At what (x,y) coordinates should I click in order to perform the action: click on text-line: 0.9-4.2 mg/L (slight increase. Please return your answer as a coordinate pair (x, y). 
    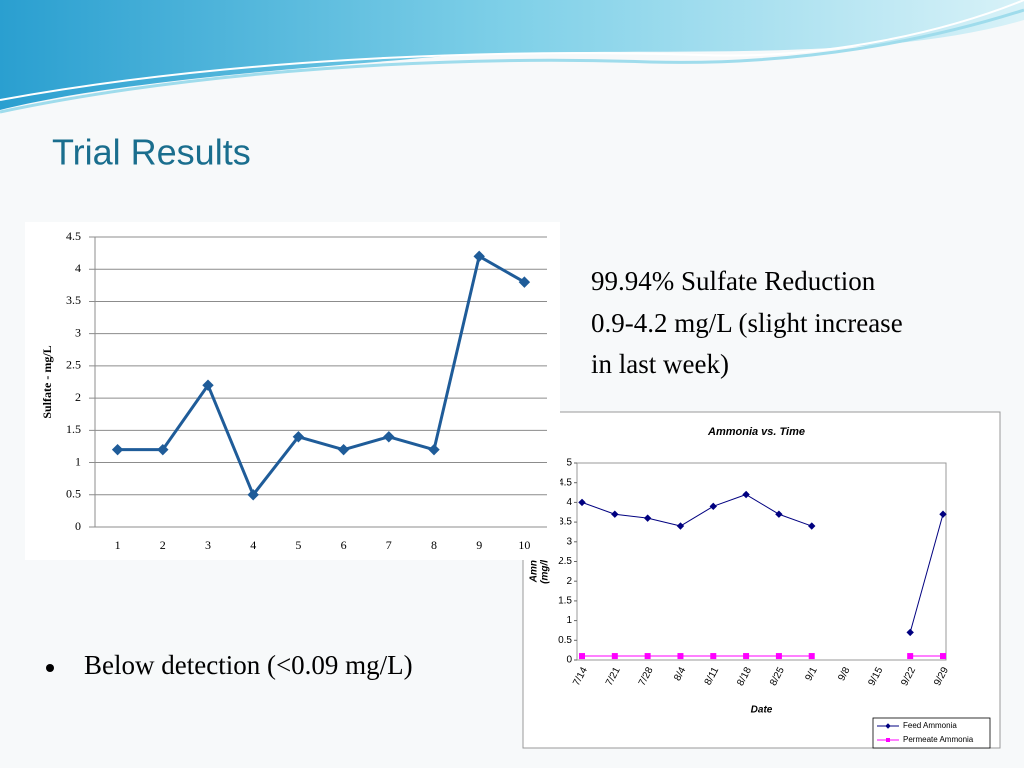
    Looking at the image, I should click on (747, 323).